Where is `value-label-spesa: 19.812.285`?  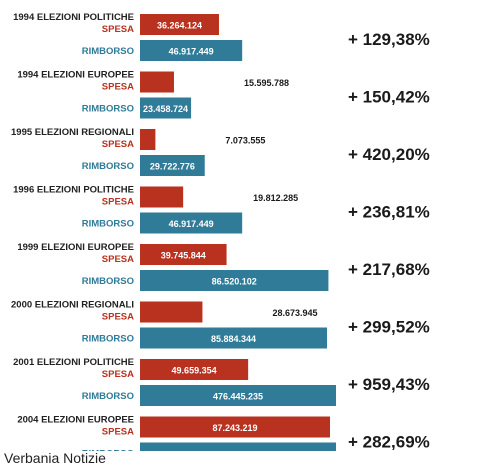 value-label-spesa: 19.812.285 is located at coordinates (275, 198).